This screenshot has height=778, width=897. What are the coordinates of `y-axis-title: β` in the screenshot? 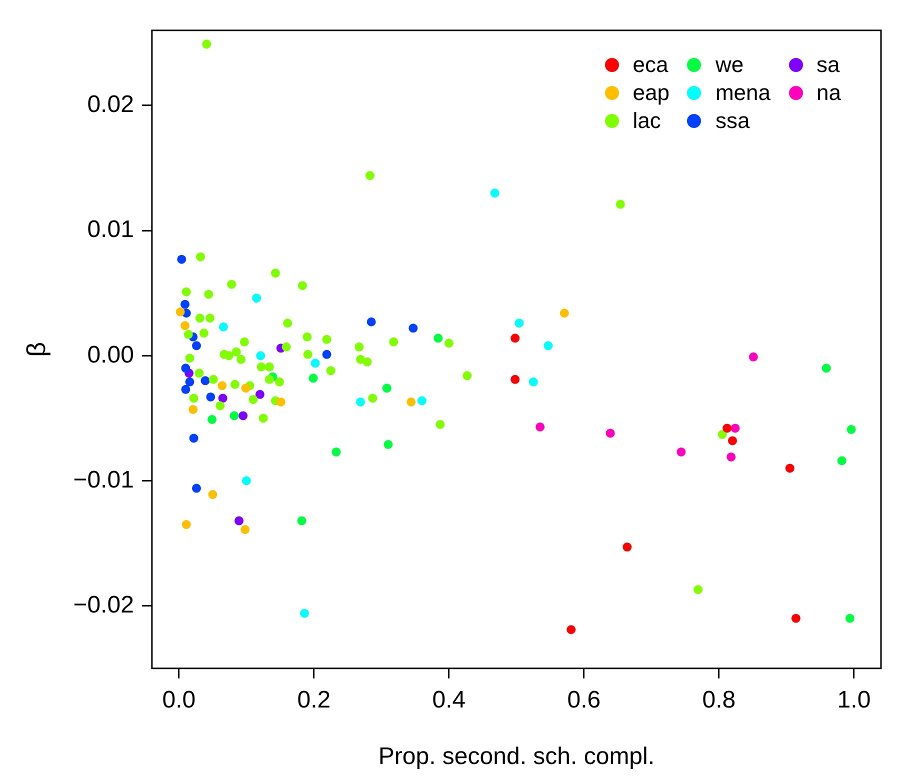 It's located at (35, 349).